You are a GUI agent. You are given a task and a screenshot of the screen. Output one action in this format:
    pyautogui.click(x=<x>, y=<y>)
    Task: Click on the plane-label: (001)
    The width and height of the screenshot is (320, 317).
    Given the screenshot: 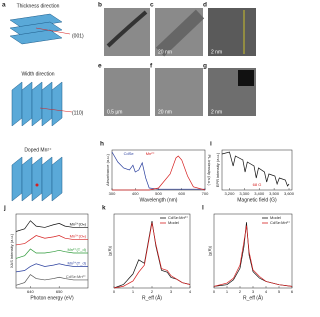 What is the action you would take?
    pyautogui.click(x=78, y=36)
    